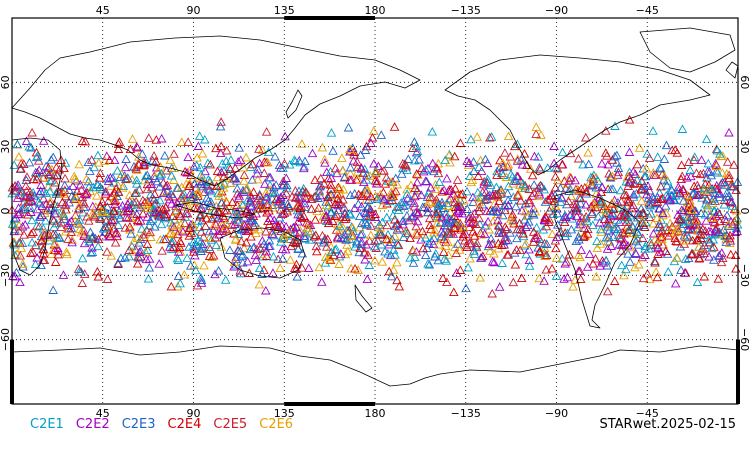 This screenshot has width=750, height=450. Describe the element at coordinates (294, 104) in the screenshot. I see `japan-coastline` at that location.